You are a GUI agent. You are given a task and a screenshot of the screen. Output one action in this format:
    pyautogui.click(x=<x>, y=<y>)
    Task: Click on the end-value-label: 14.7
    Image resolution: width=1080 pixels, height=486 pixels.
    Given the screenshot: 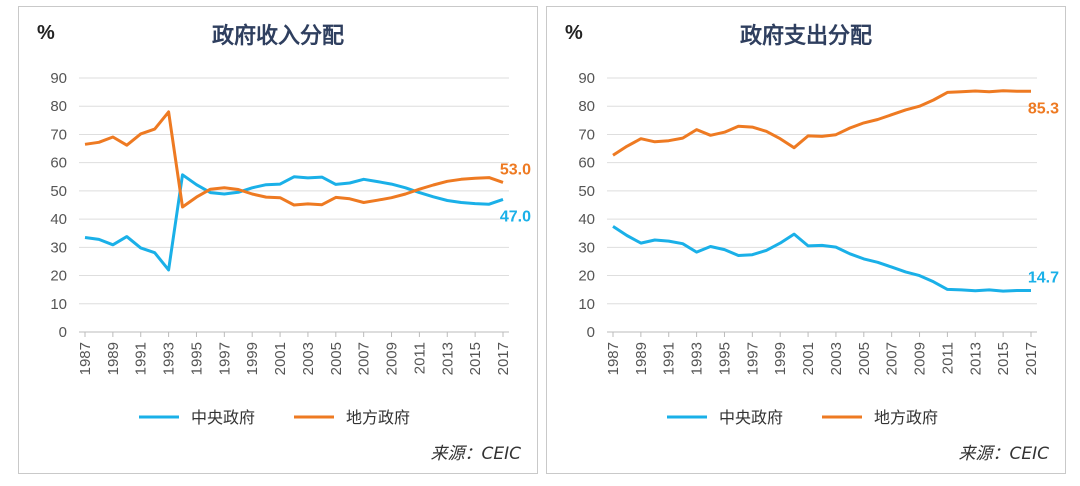 What is the action you would take?
    pyautogui.click(x=1043, y=278)
    